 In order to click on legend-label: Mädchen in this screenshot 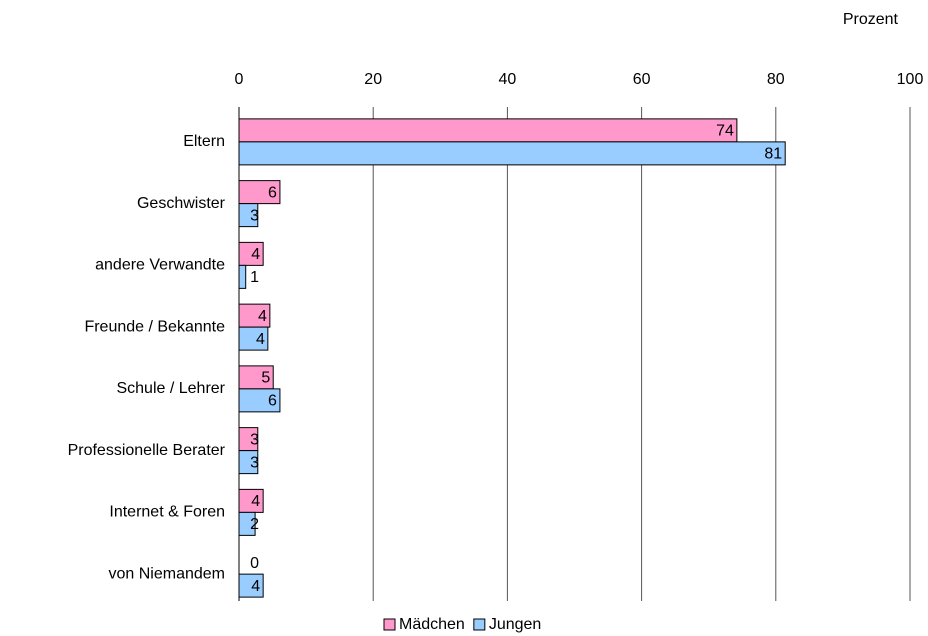, I will do `click(432, 624)`.